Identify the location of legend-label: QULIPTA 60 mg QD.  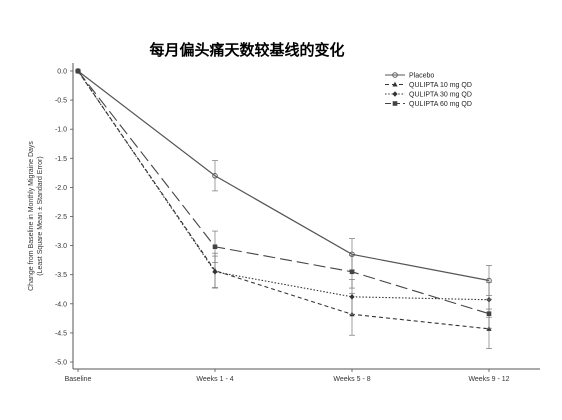
(440, 104).